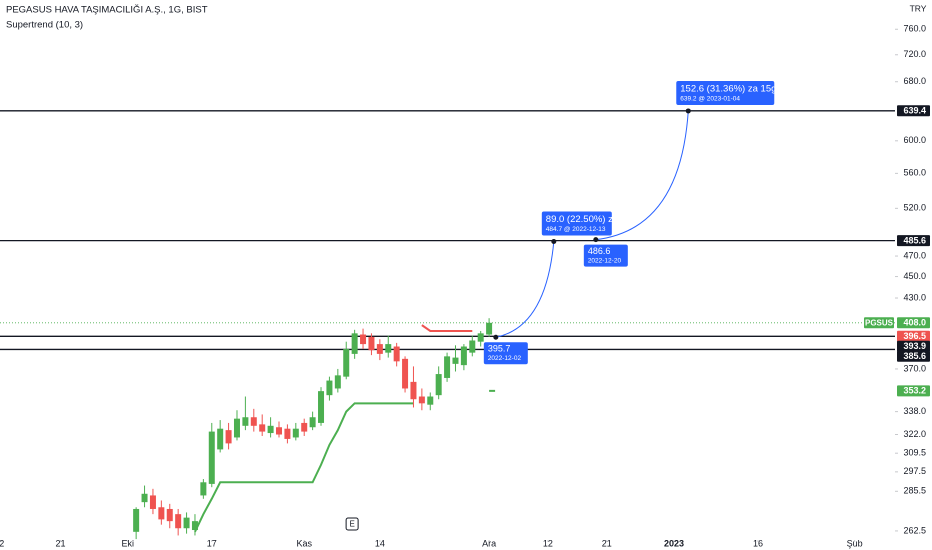 This screenshot has height=550, width=932. What do you see at coordinates (380, 543) in the screenshot?
I see `x-tick-label: 14` at bounding box center [380, 543].